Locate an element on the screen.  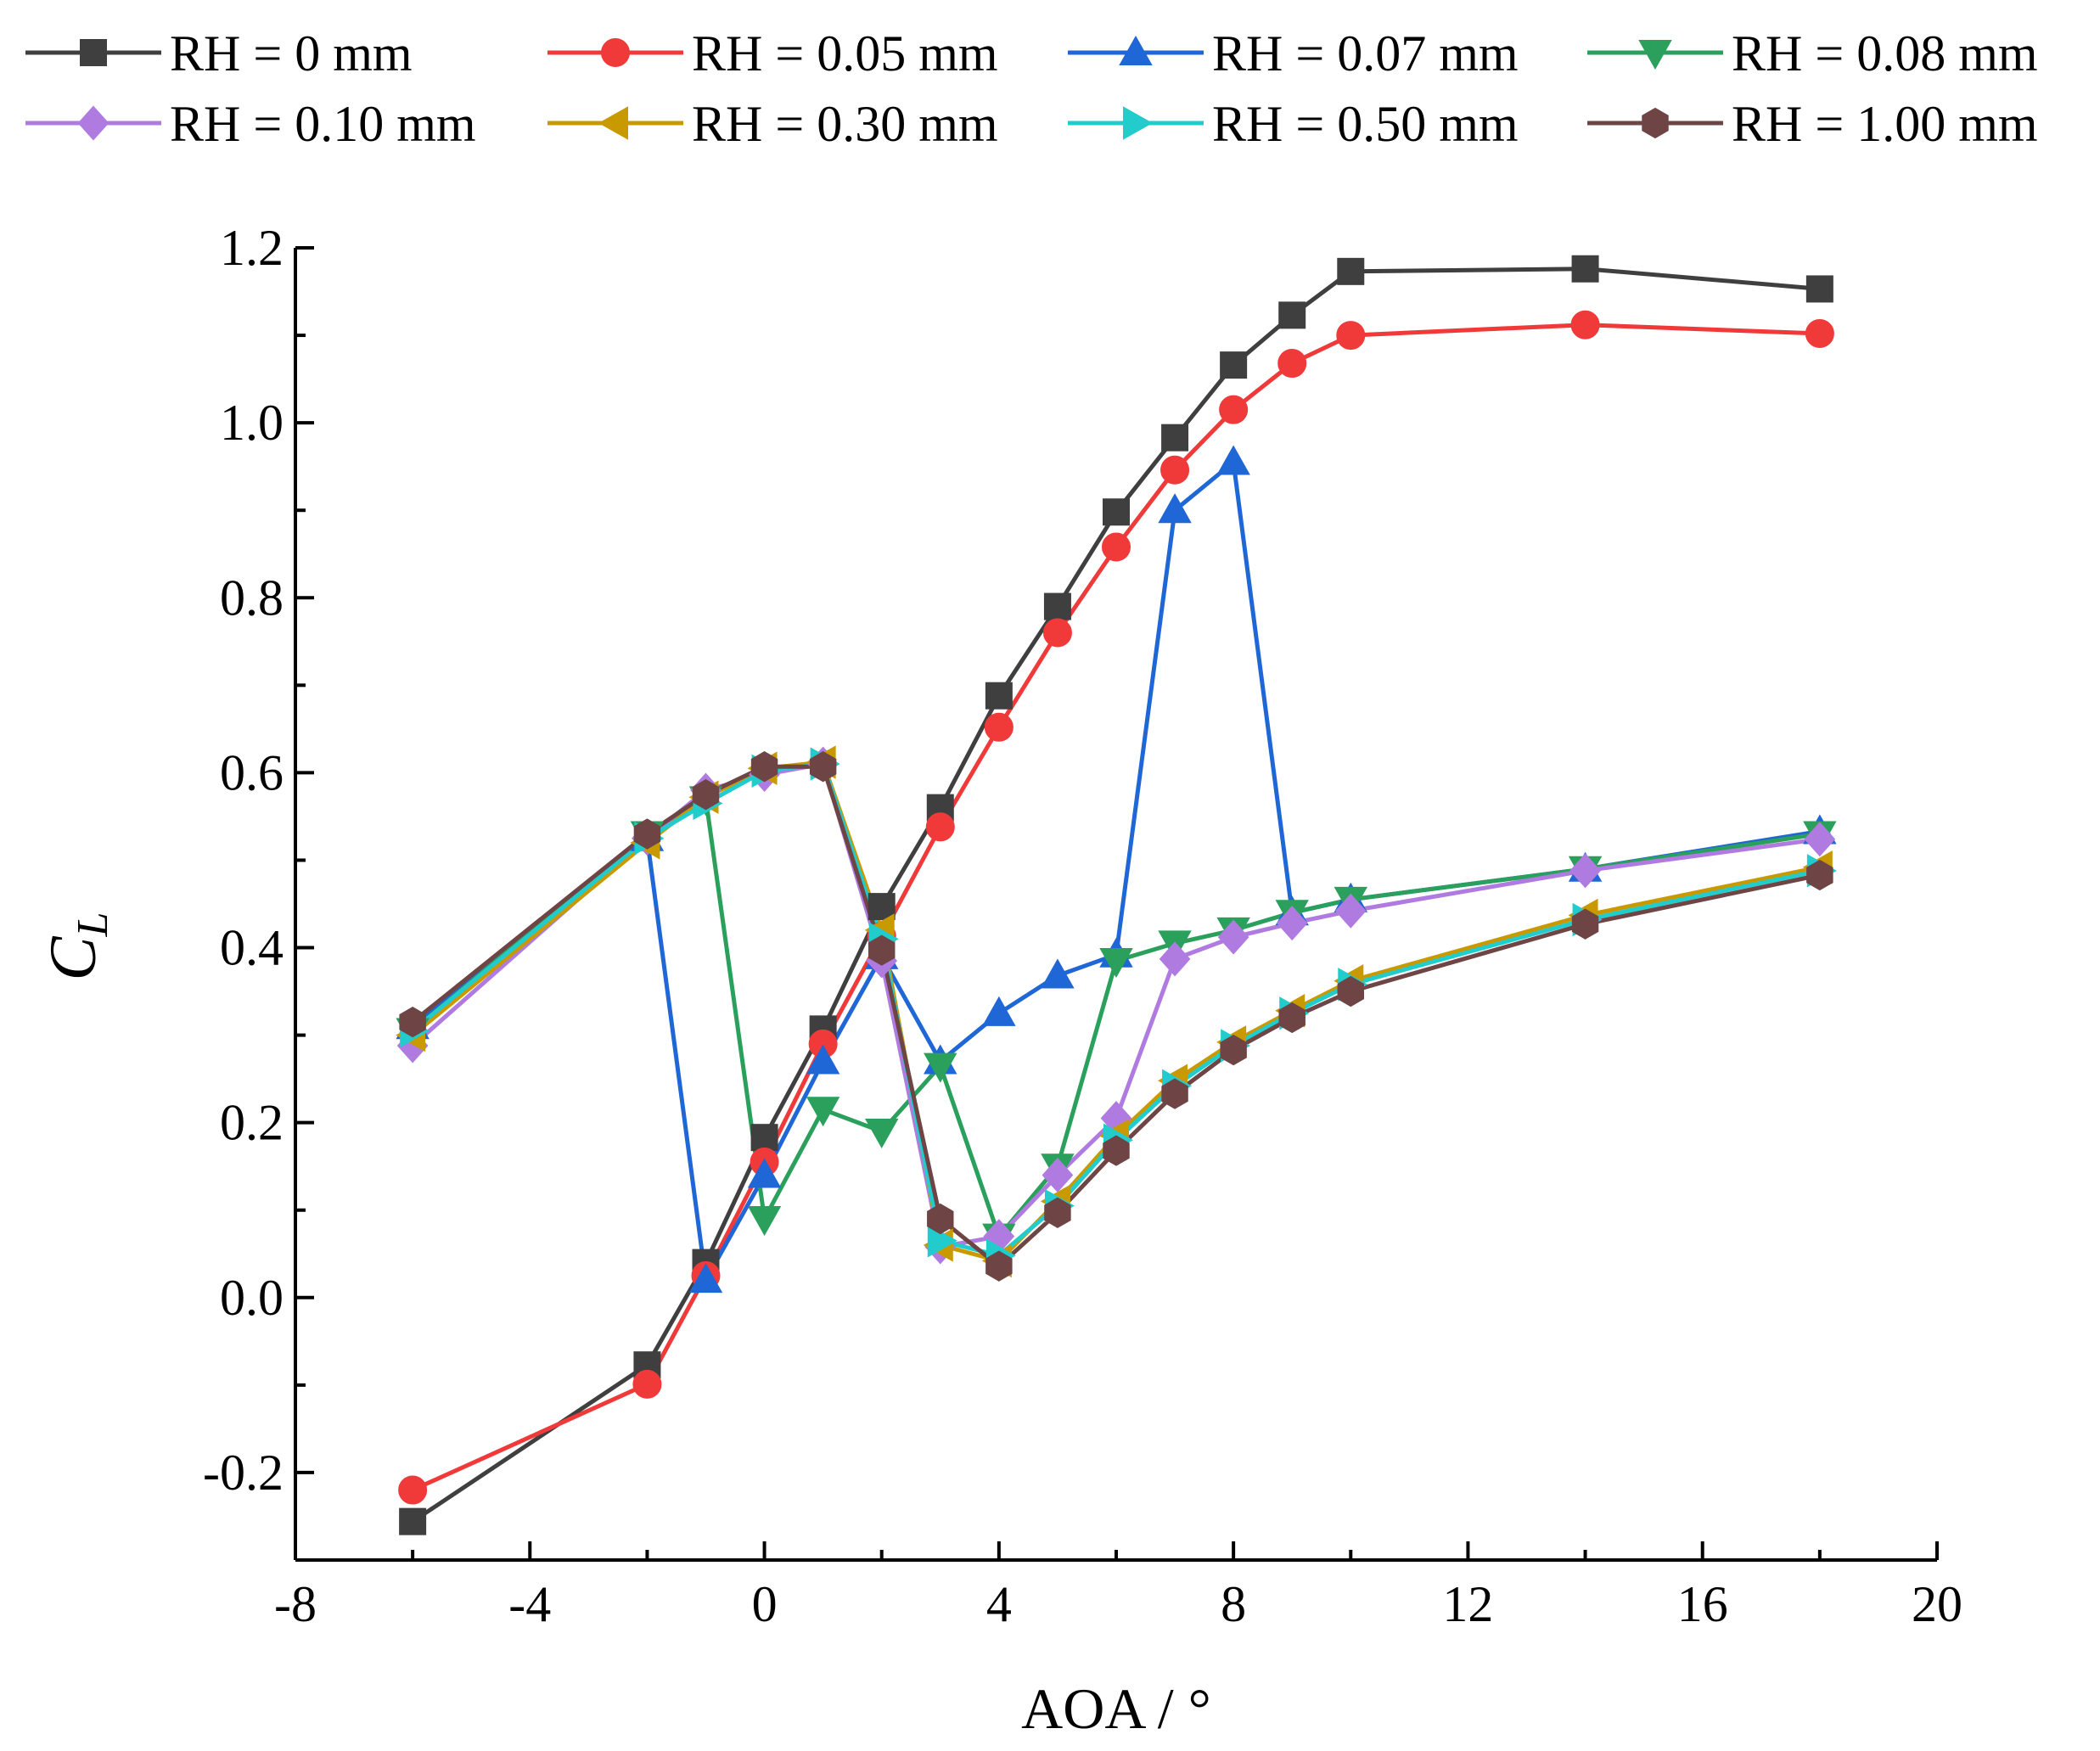
x-axis-title: AOA / ° is located at coordinates (1116, 1708).